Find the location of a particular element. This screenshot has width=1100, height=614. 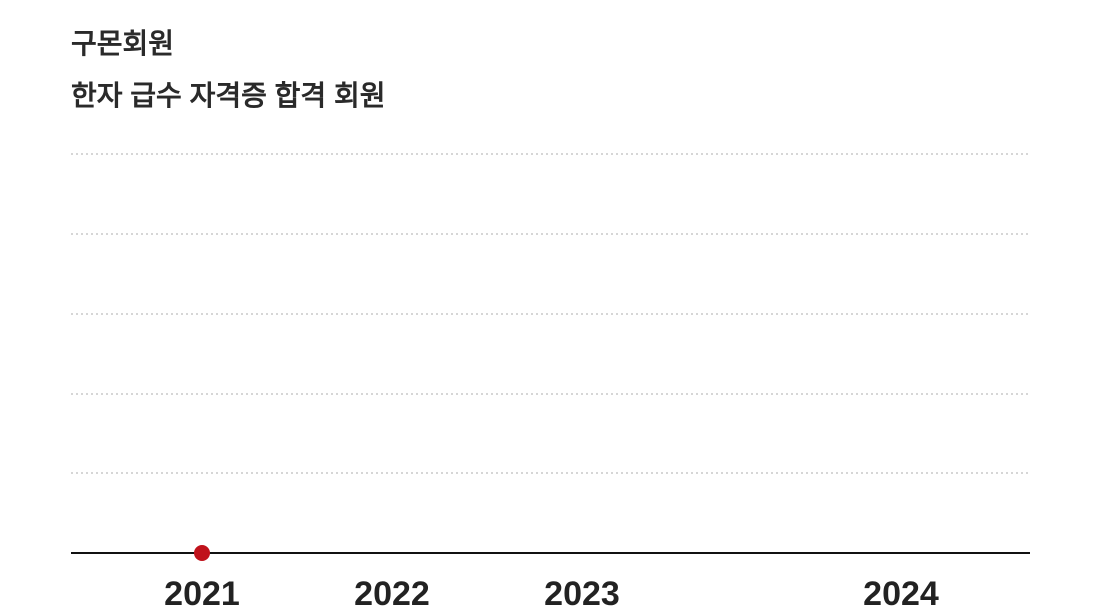

x-tick-label: 2022 is located at coordinates (392, 594).